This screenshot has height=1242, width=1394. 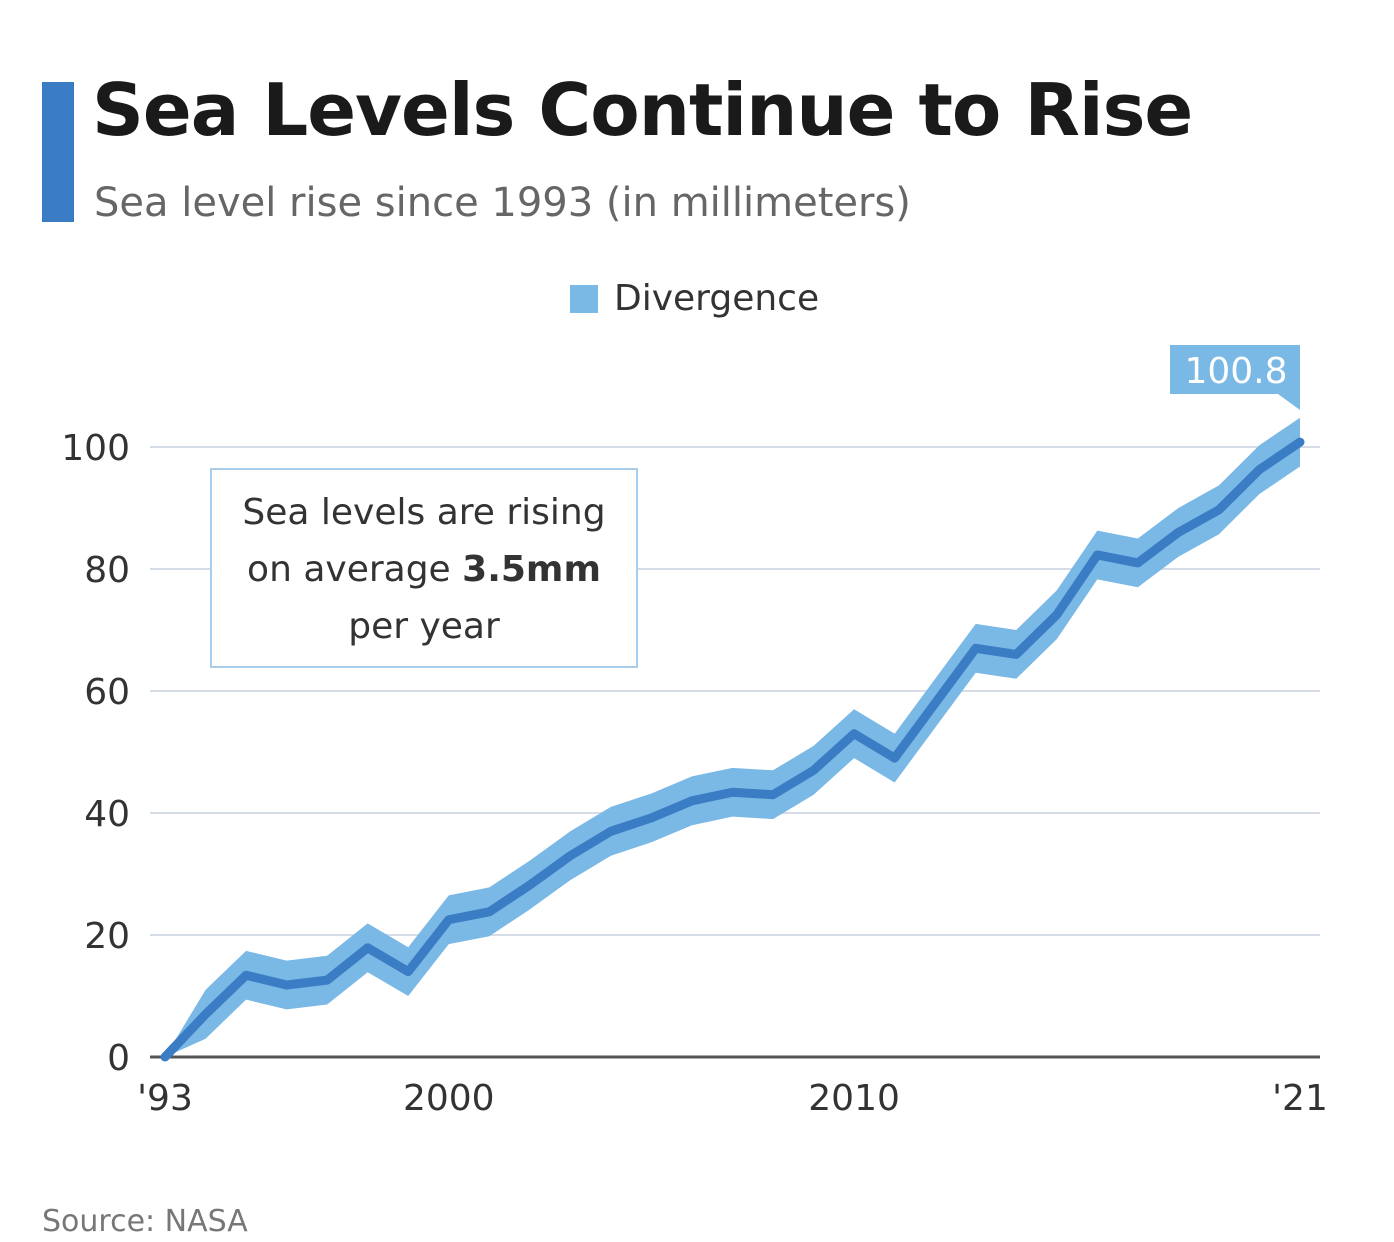 What do you see at coordinates (424, 512) in the screenshot?
I see `annotation-line-1: Sea levels are rising` at bounding box center [424, 512].